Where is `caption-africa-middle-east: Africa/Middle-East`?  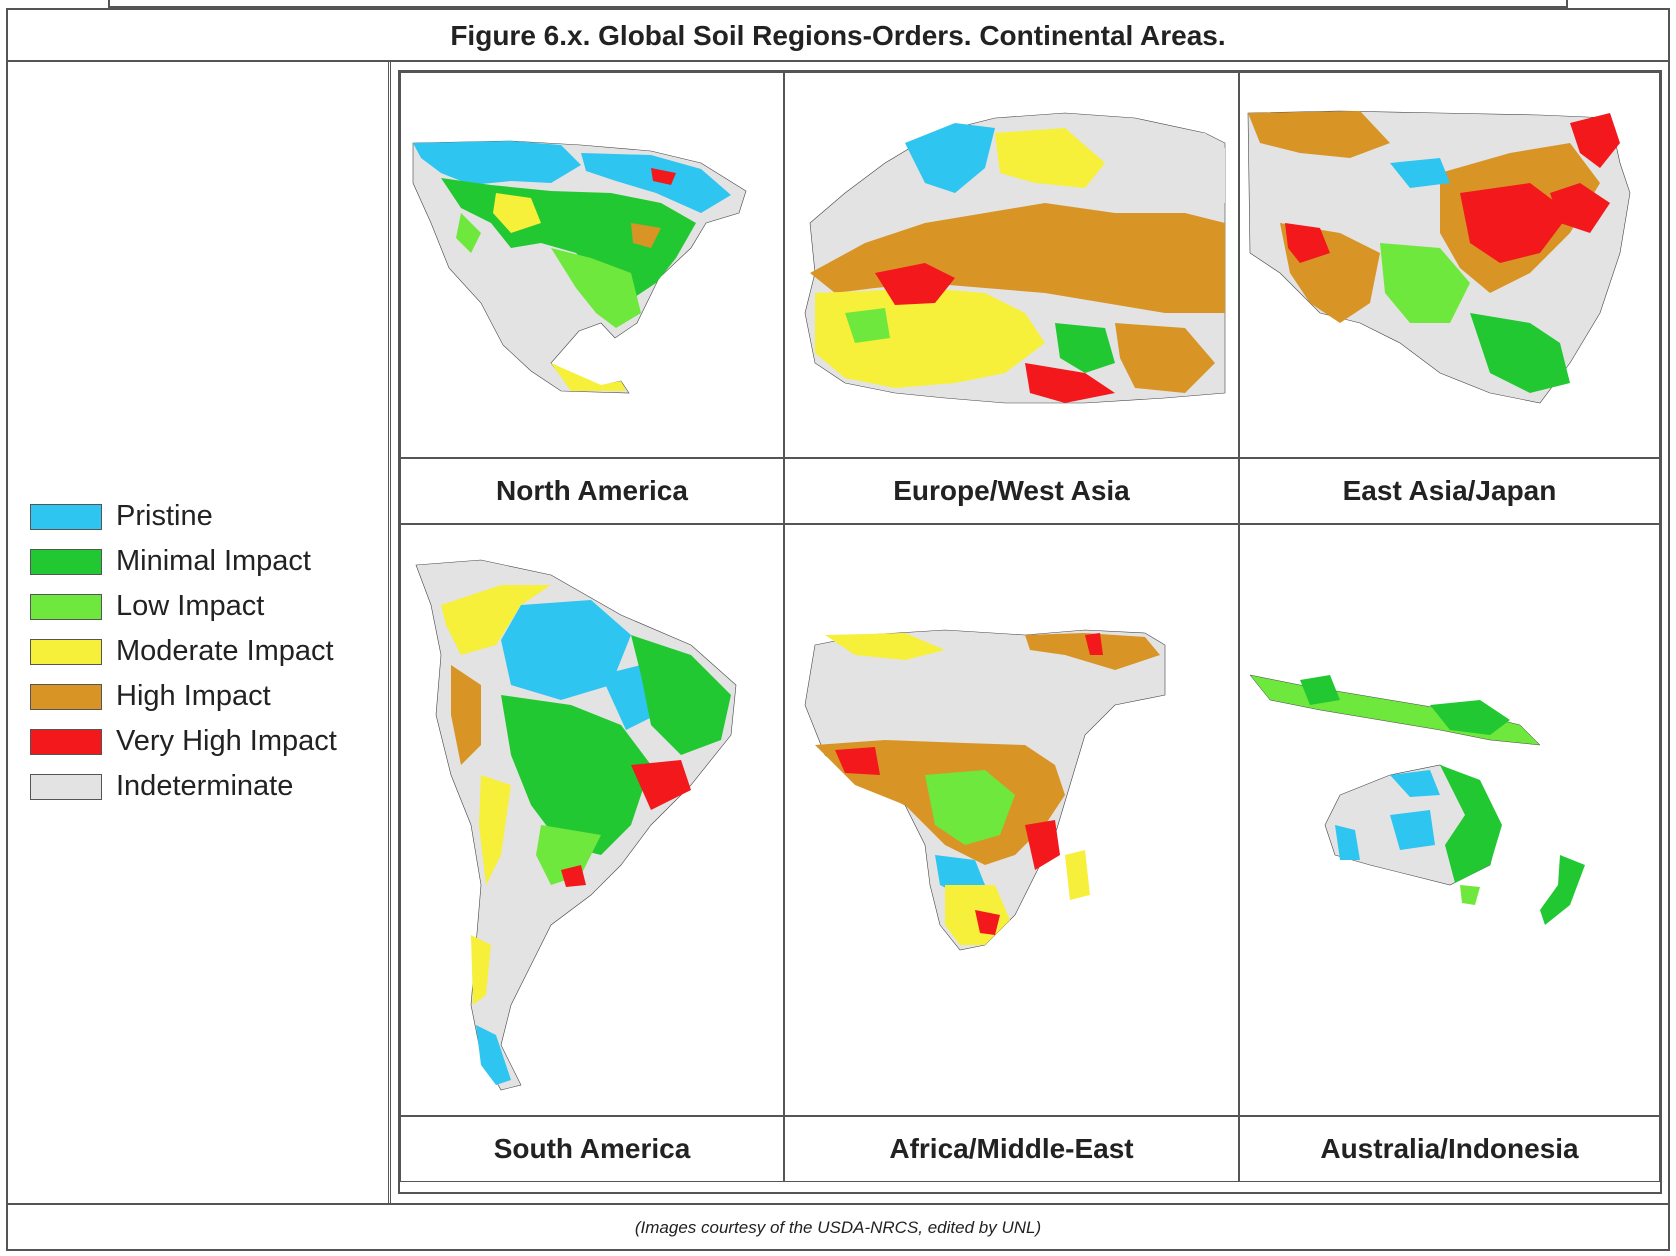 caption-africa-middle-east: Africa/Middle-East is located at coordinates (1011, 1149).